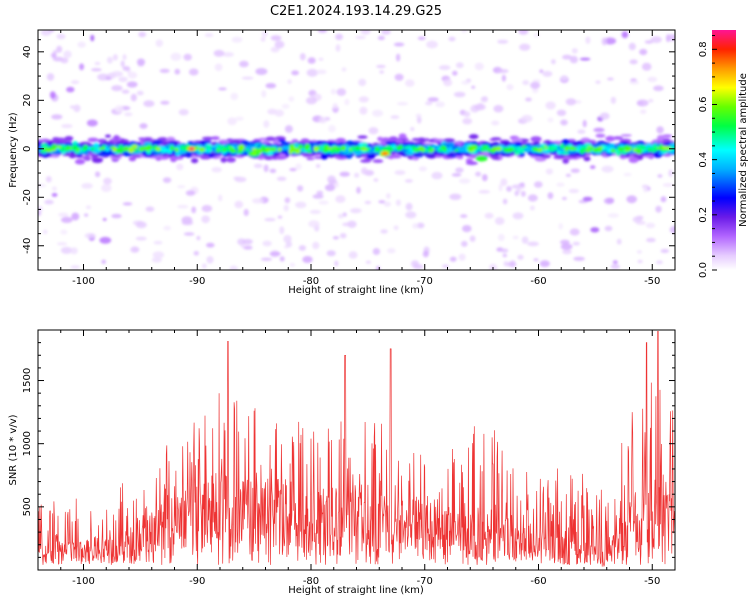  I want to click on figure-title: C2E1.2024.193.14.29.G25, so click(356, 11).